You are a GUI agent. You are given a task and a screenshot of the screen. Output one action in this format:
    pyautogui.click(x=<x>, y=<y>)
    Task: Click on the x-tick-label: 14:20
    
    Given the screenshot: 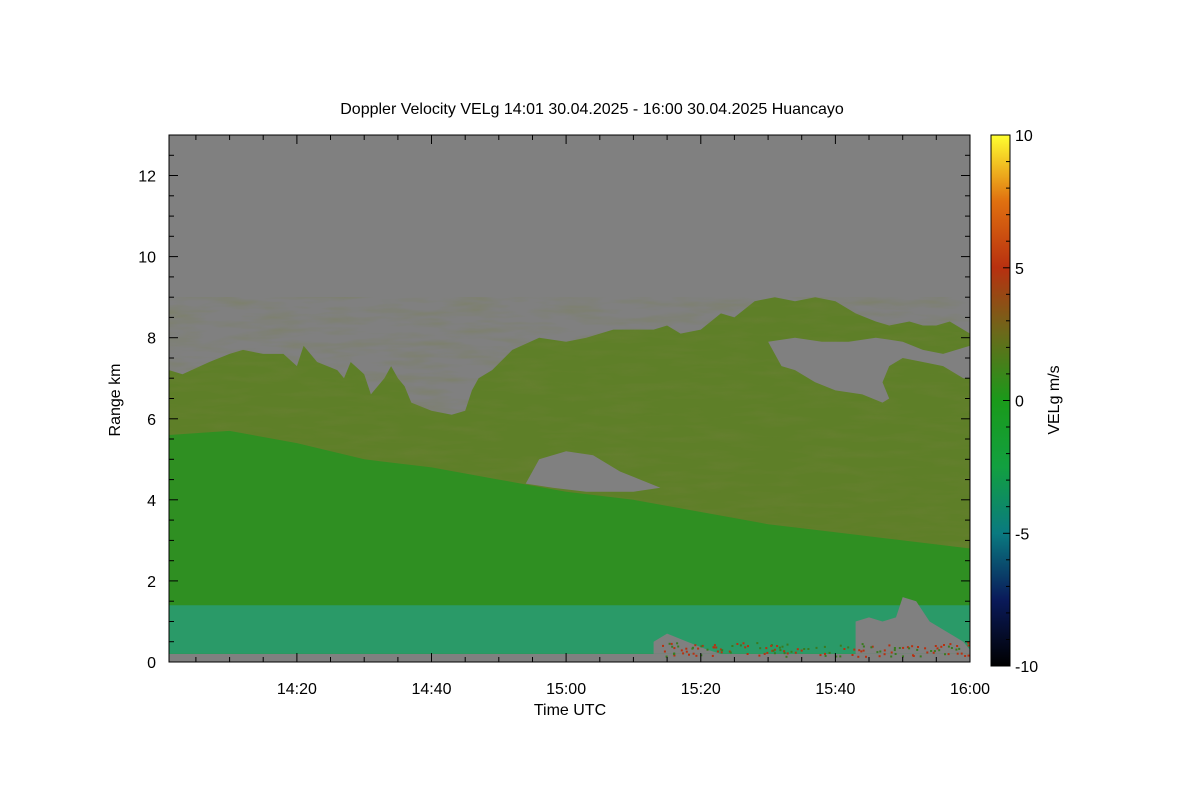 What is the action you would take?
    pyautogui.click(x=297, y=689)
    